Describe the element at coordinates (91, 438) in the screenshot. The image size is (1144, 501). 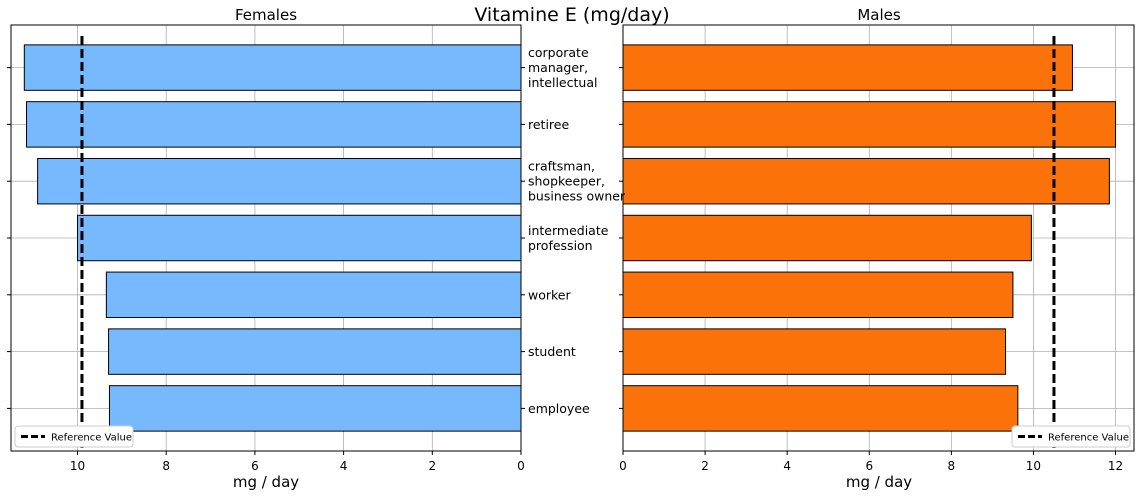
I see `females-legend-label: Reference Value` at that location.